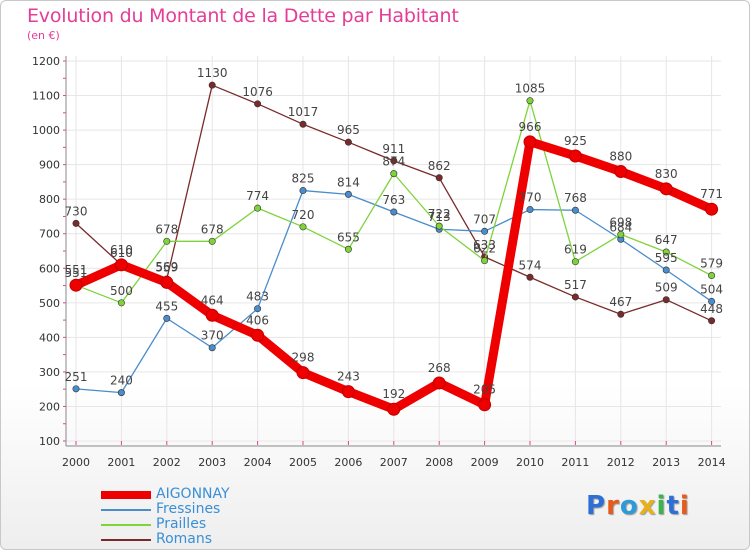  Describe the element at coordinates (666, 462) in the screenshot. I see `x-tick-label: 2013` at that location.